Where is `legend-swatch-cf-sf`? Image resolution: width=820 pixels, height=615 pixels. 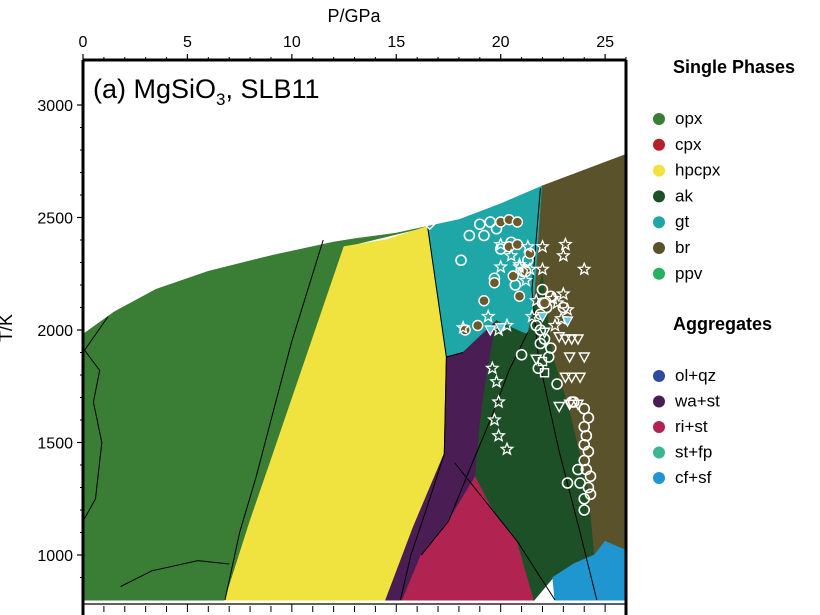 legend-swatch-cf-sf is located at coordinates (659, 478).